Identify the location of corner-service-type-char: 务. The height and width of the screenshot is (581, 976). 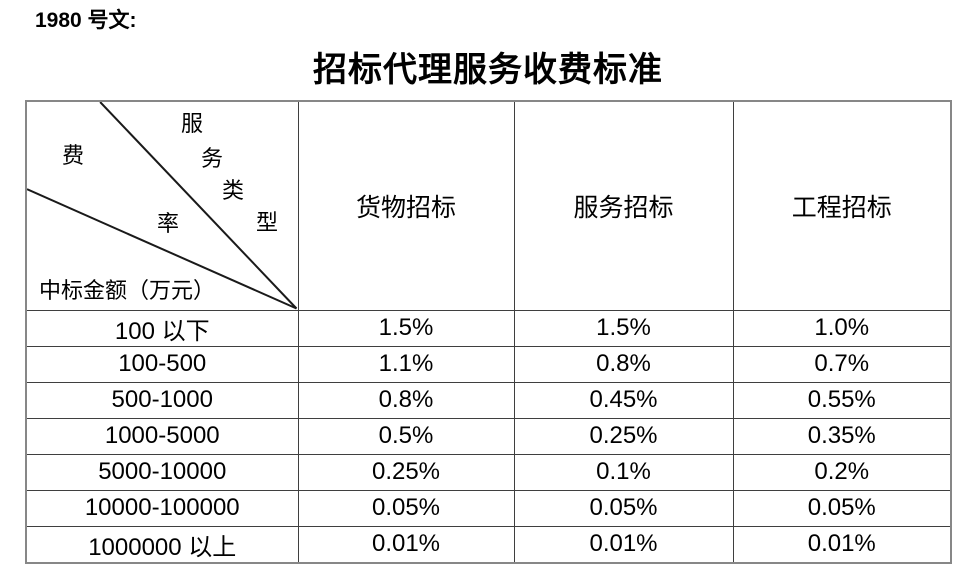
(212, 158).